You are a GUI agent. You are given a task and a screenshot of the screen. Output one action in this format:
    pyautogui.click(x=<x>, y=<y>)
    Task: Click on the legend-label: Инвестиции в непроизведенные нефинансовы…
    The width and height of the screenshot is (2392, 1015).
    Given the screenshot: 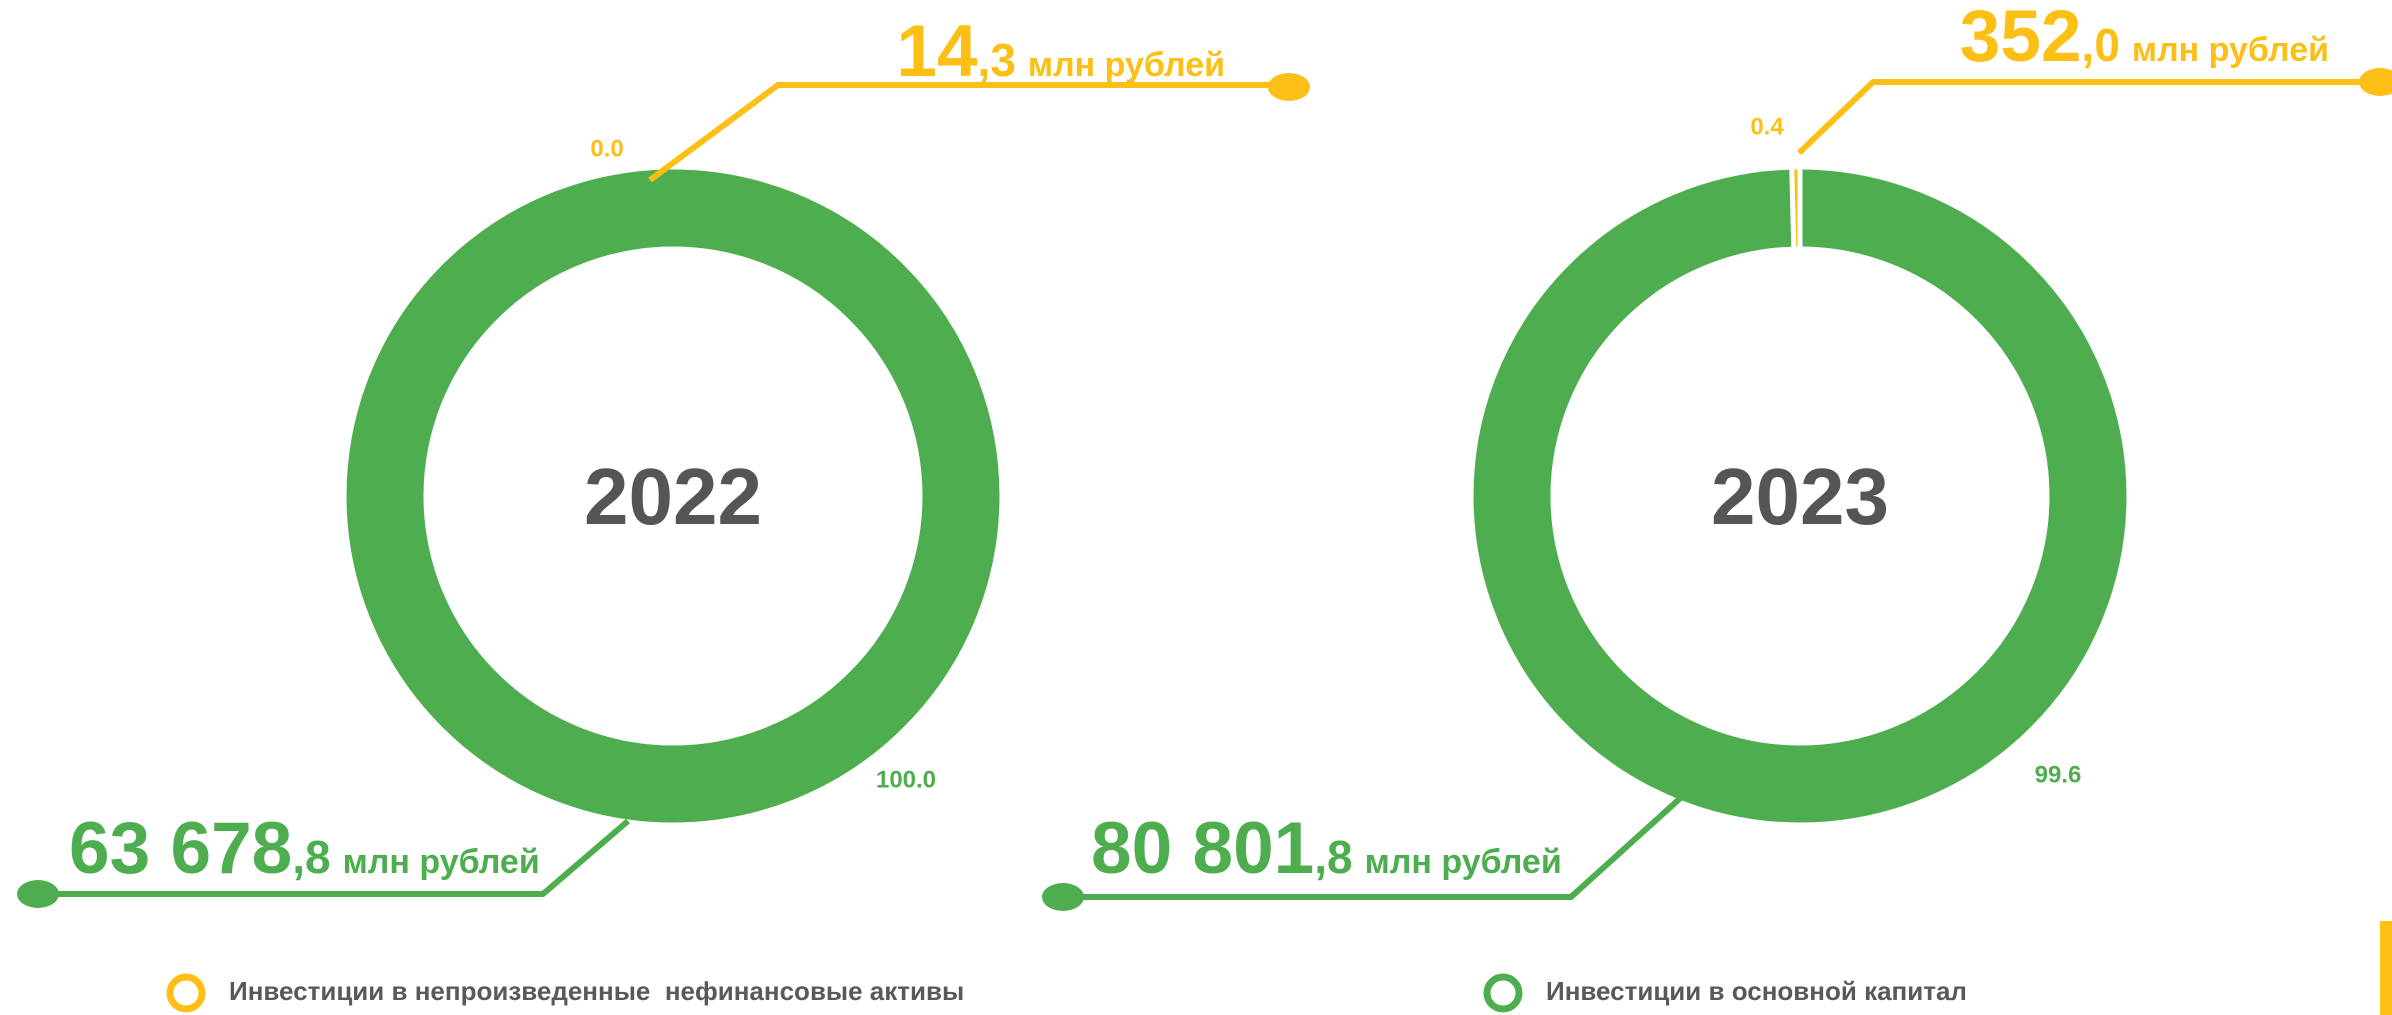 What is the action you would take?
    pyautogui.click(x=596, y=991)
    